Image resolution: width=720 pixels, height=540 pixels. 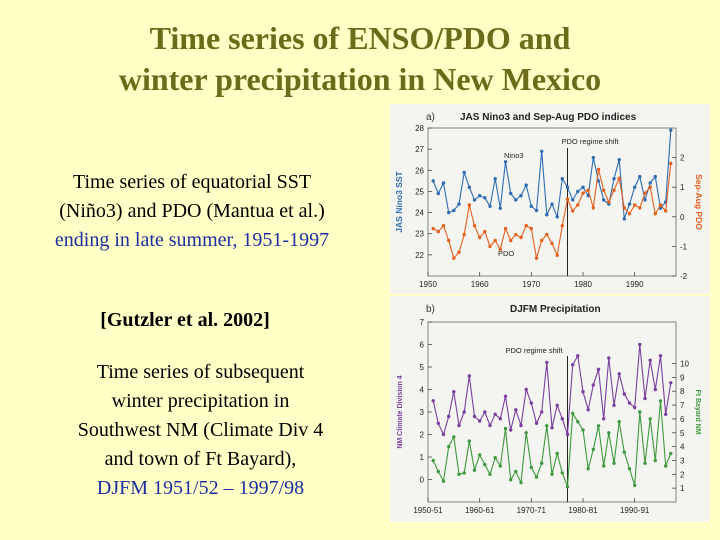 What do you see at coordinates (682, 460) in the screenshot?
I see `y-right-tick-label: 3` at bounding box center [682, 460].